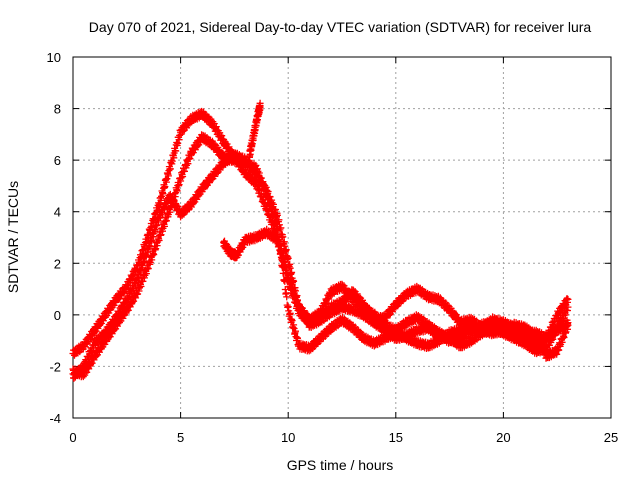 This screenshot has width=640, height=480. I want to click on x-tick-label: 20, so click(503, 437).